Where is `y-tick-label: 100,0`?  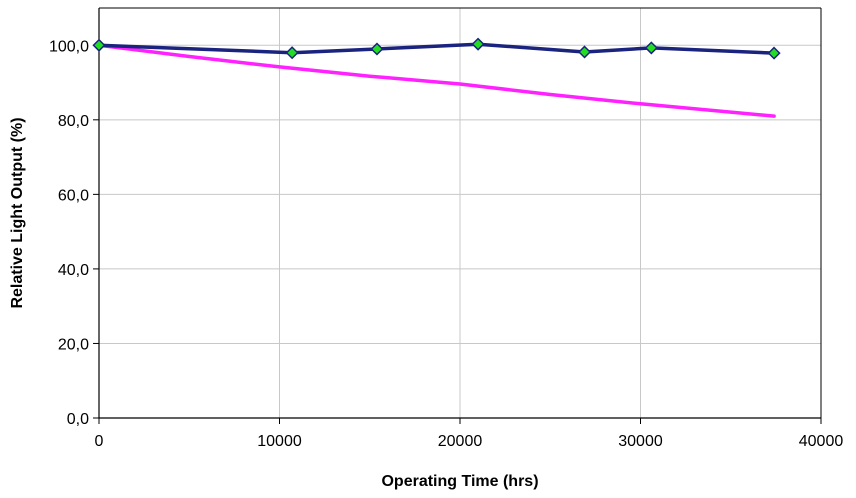
y-tick-label: 100,0 is located at coordinates (69, 46).